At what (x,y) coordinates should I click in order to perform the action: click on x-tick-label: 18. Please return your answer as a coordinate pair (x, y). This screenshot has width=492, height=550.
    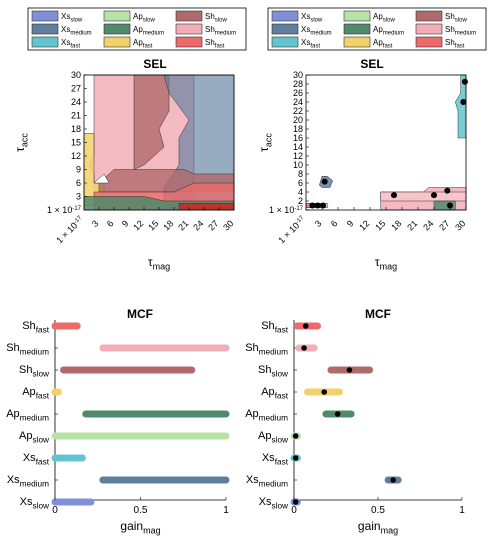
    Looking at the image, I should click on (168, 225).